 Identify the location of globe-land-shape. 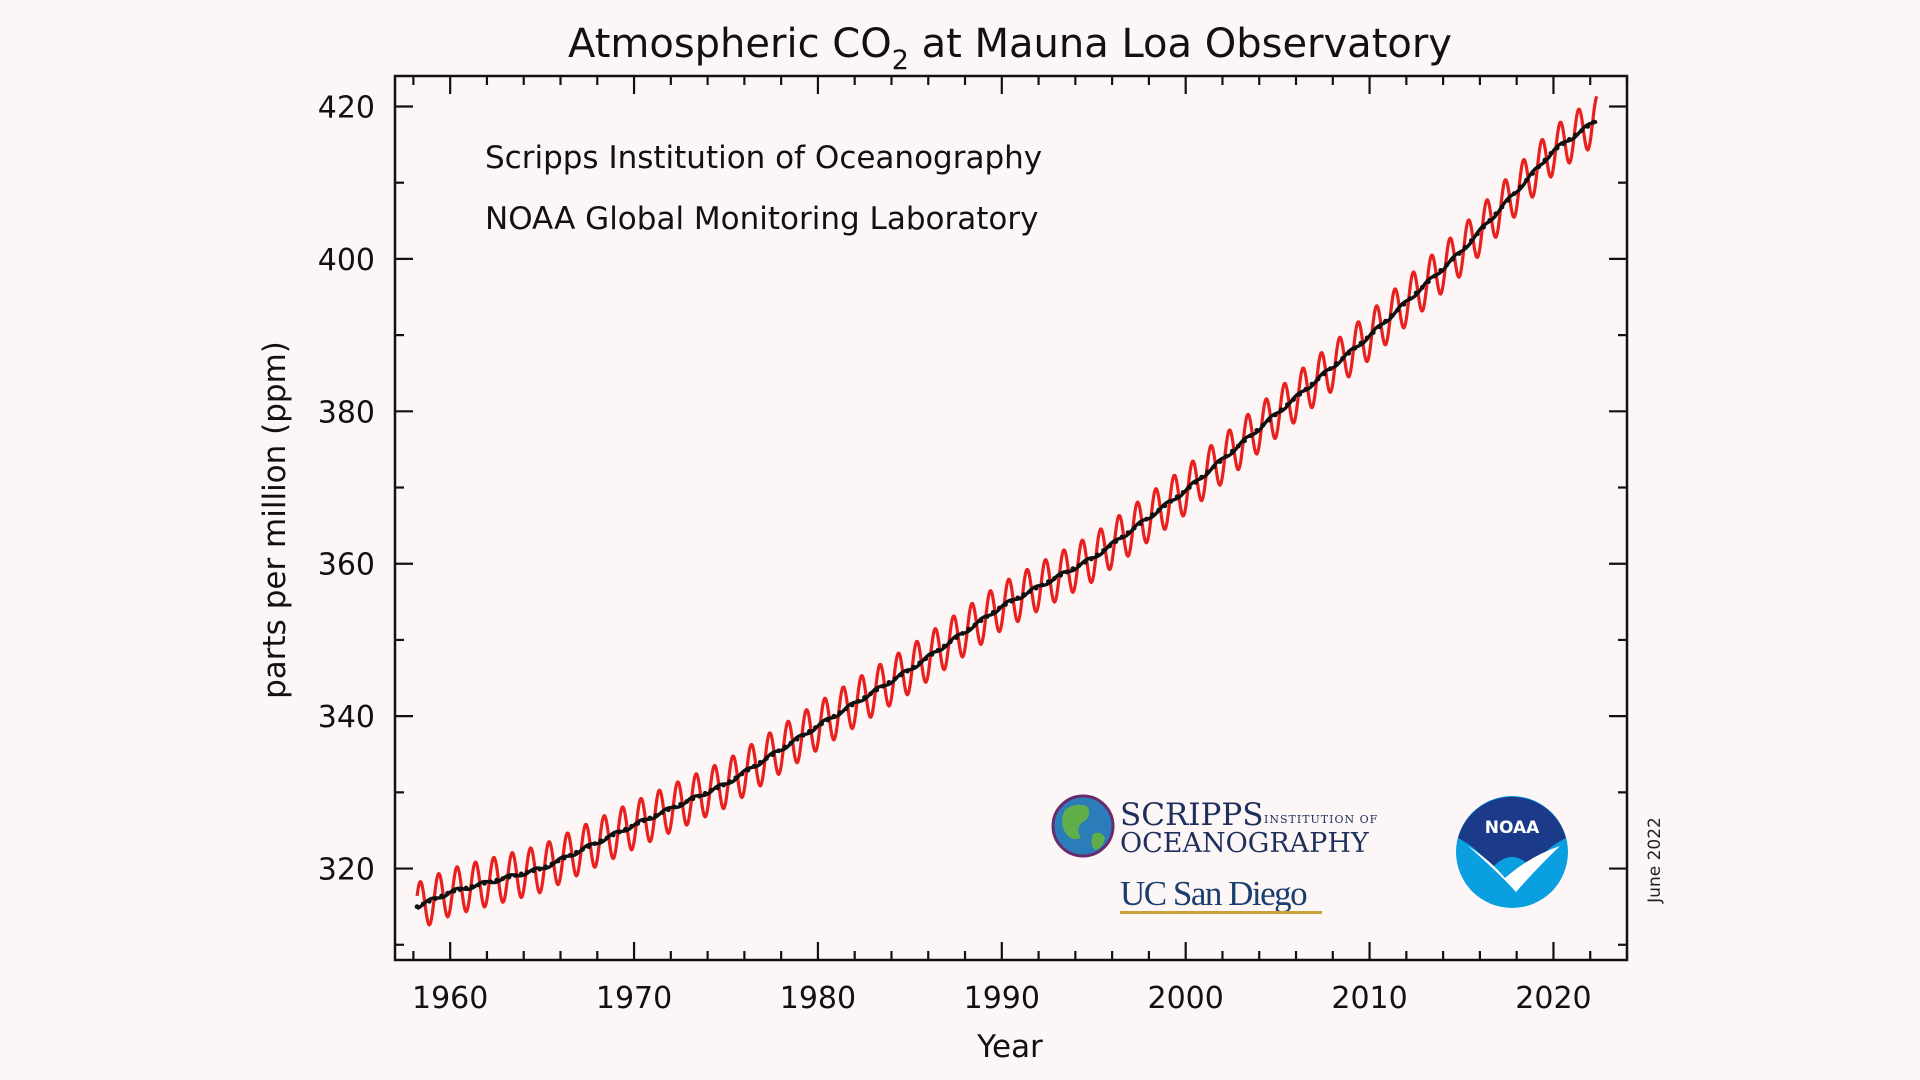
(1076, 822).